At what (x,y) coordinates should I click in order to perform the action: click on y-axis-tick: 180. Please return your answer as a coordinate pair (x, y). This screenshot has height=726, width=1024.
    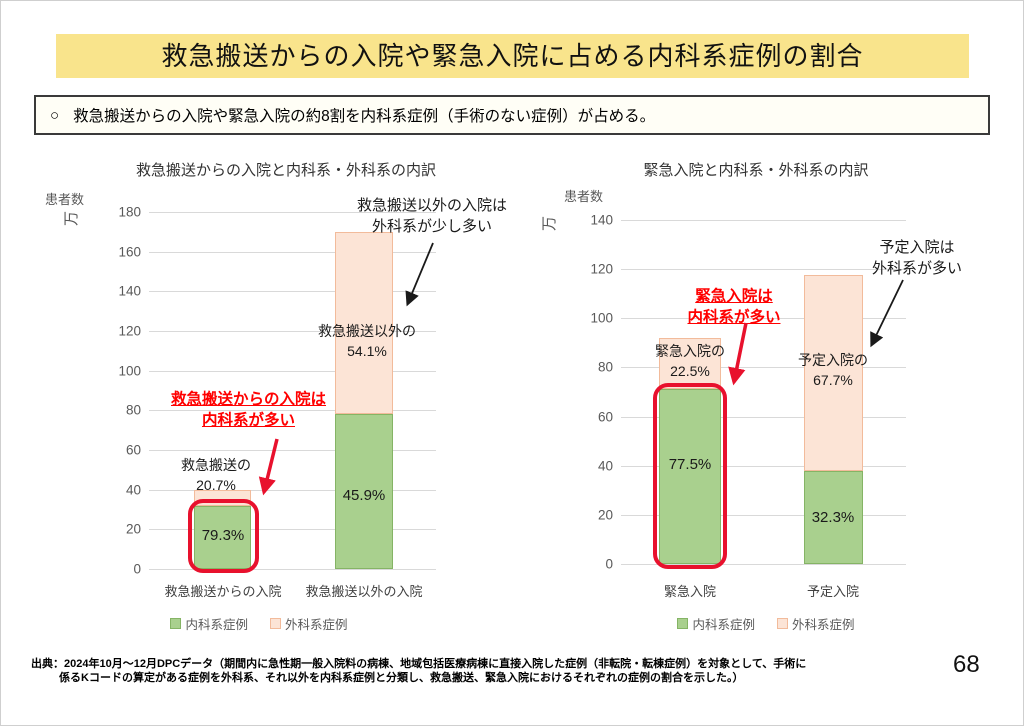
    Looking at the image, I should click on (129, 212).